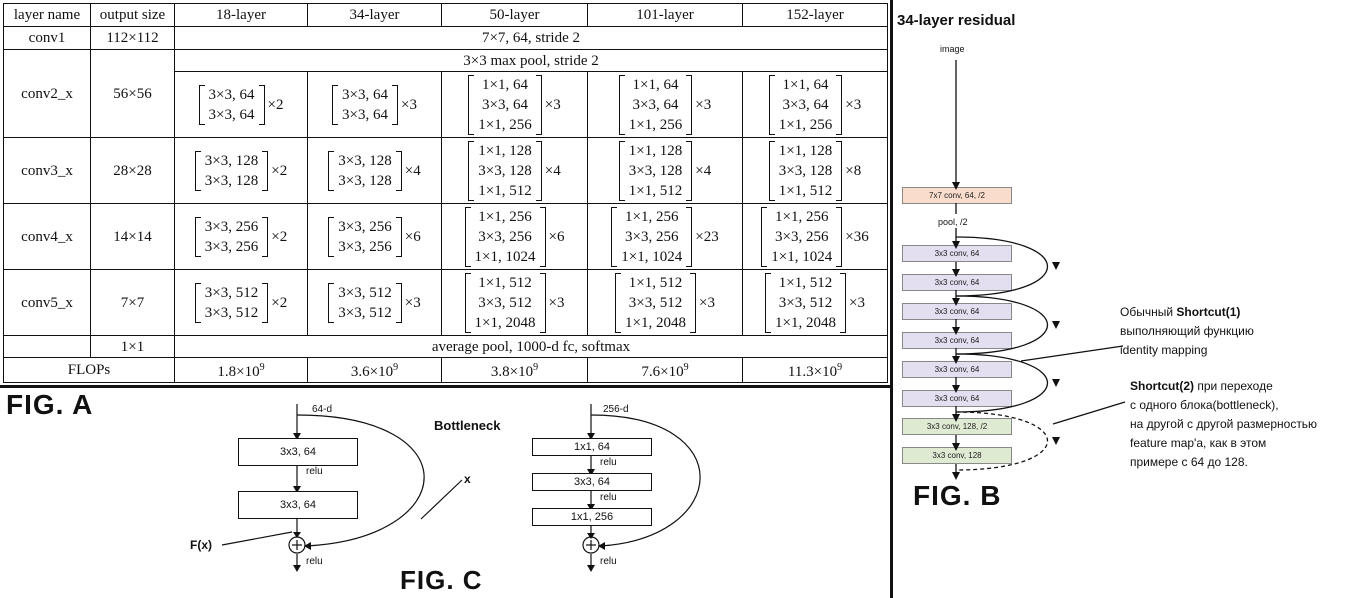  What do you see at coordinates (815, 15) in the screenshot?
I see `header-cell: 152-layer` at bounding box center [815, 15].